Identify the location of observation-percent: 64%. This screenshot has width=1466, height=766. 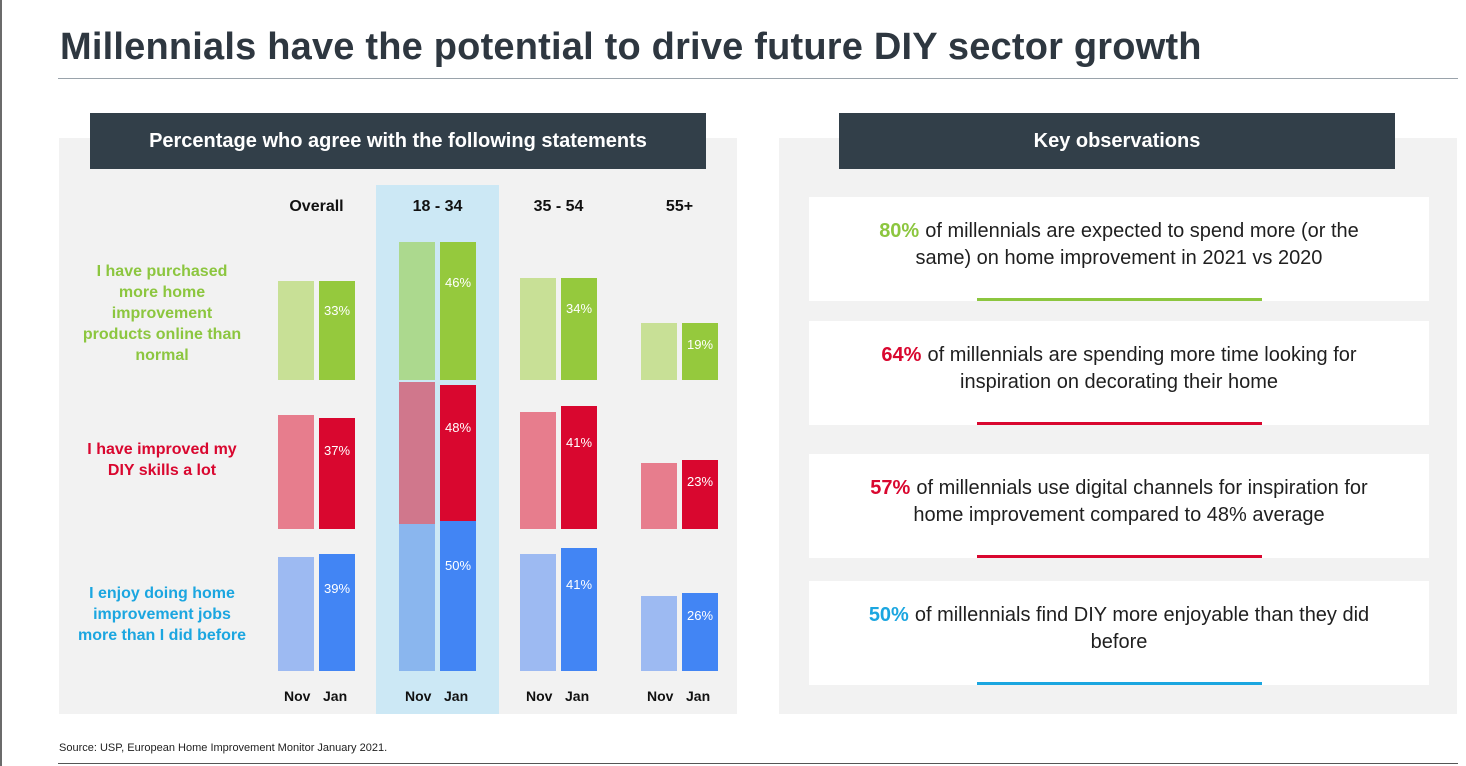
(901, 355).